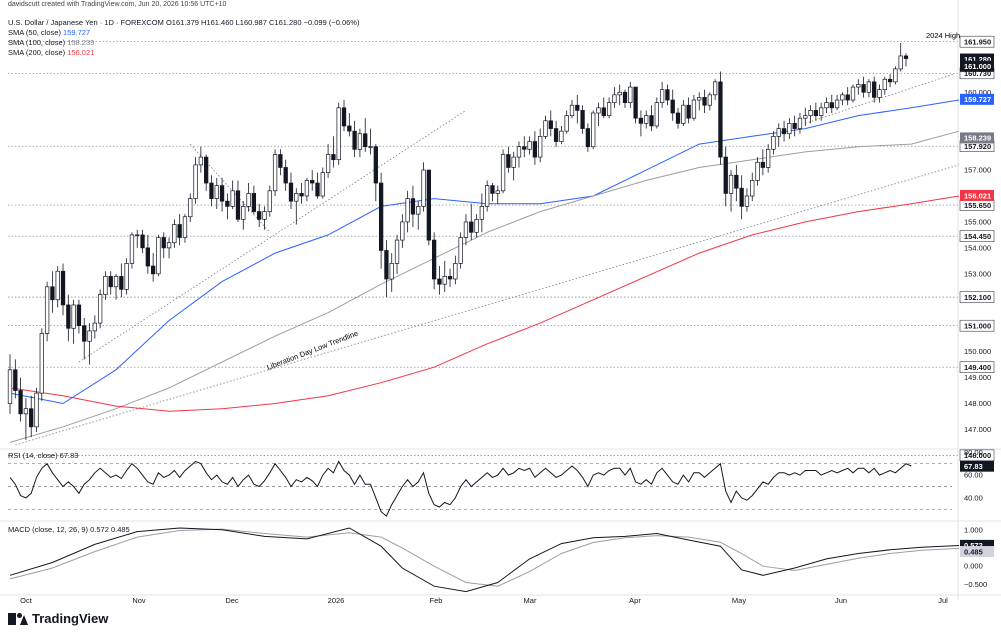 Image resolution: width=1001 pixels, height=637 pixels. I want to click on time-axis-label: Jul, so click(943, 600).